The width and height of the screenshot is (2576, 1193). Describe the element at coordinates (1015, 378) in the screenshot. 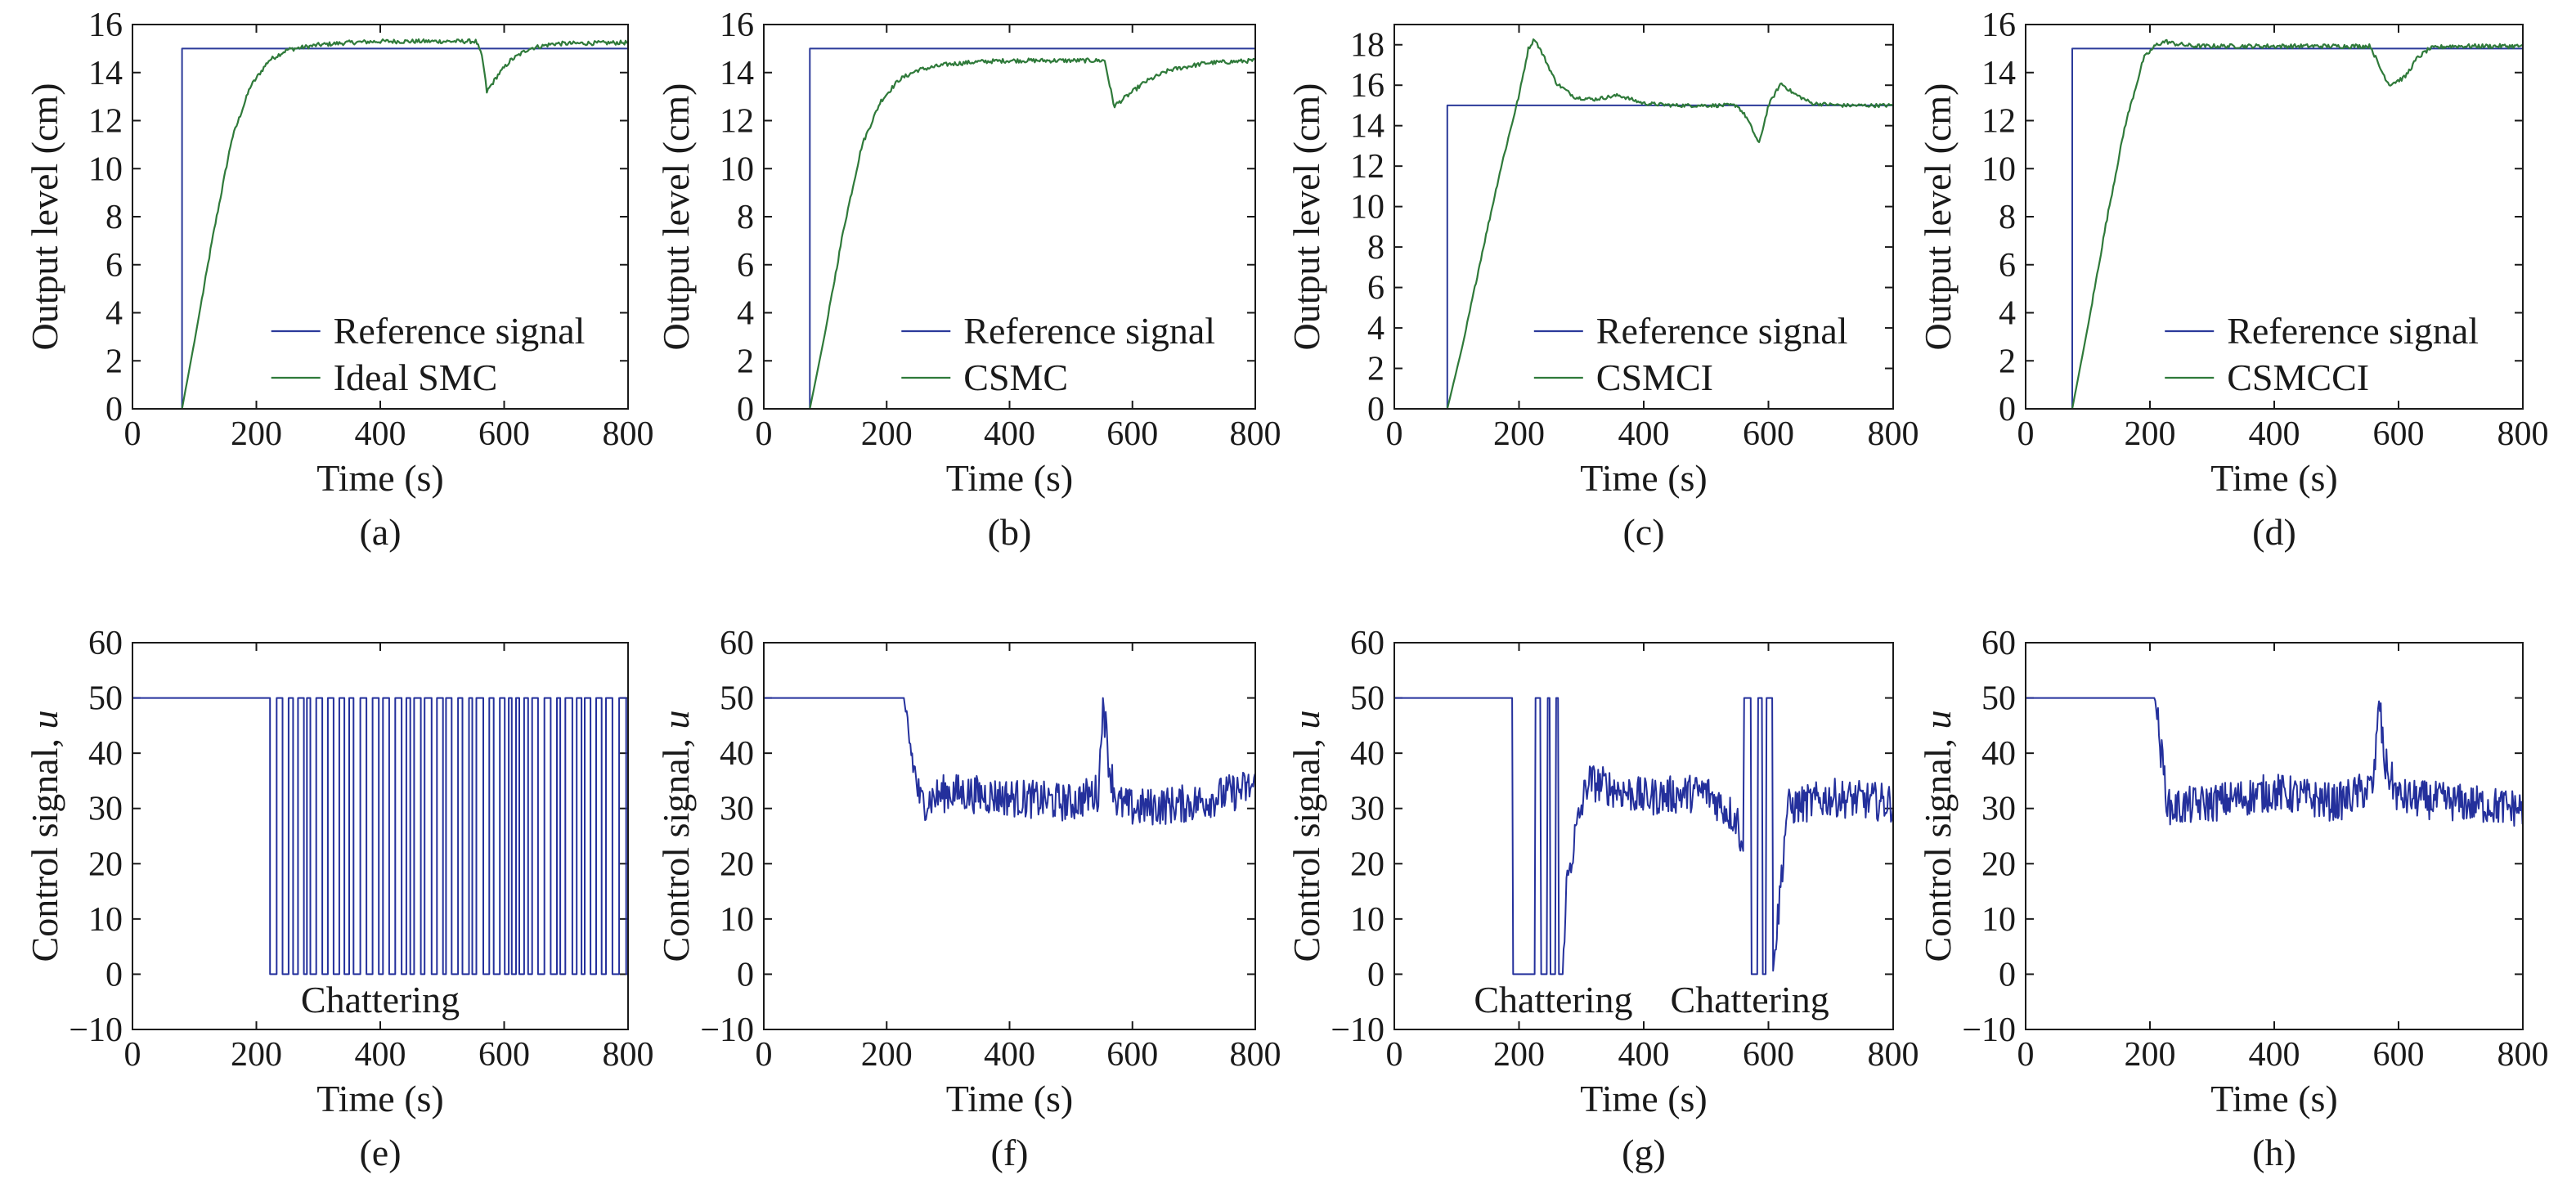

I see `legend-entry: CSMC` at that location.